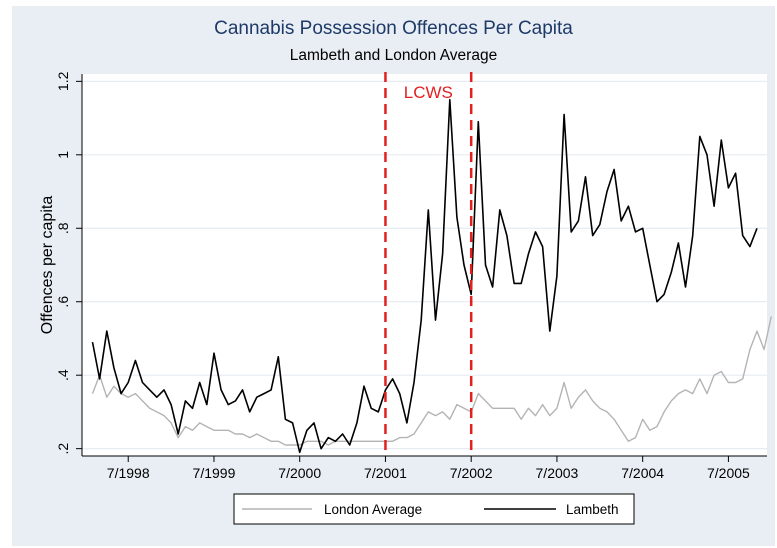 The image size is (777, 548). I want to click on x-tick-label: 7/1998, so click(128, 473).